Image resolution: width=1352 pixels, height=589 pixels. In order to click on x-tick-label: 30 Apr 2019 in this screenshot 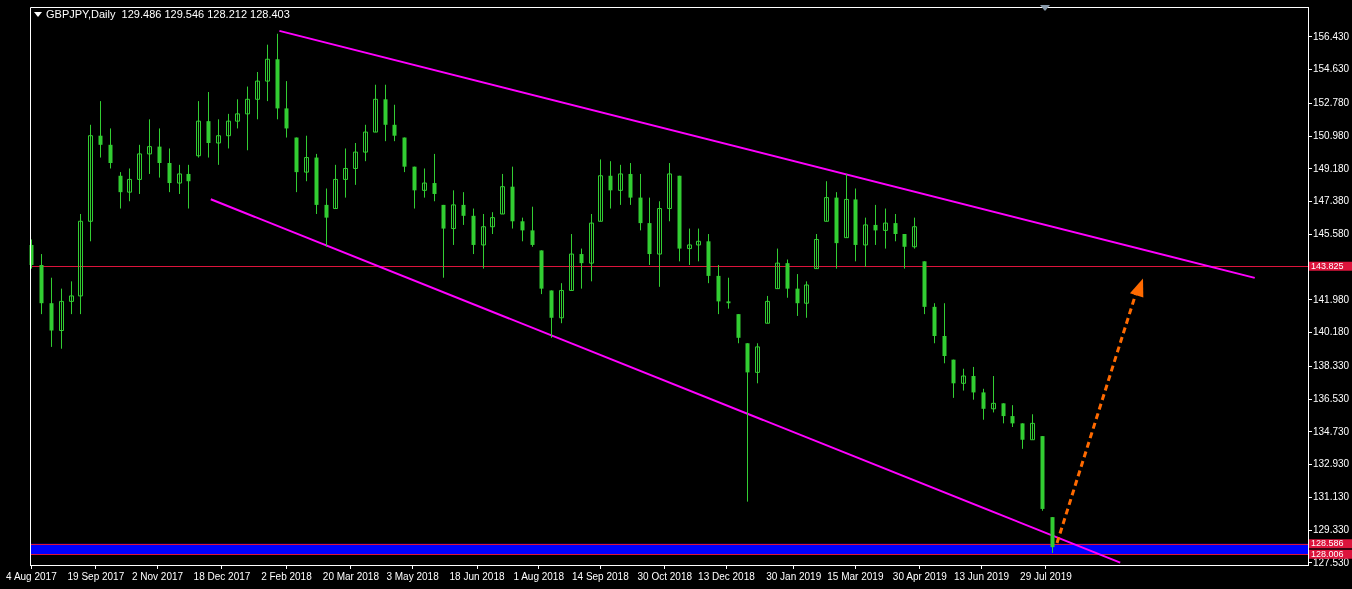, I will do `click(920, 576)`.